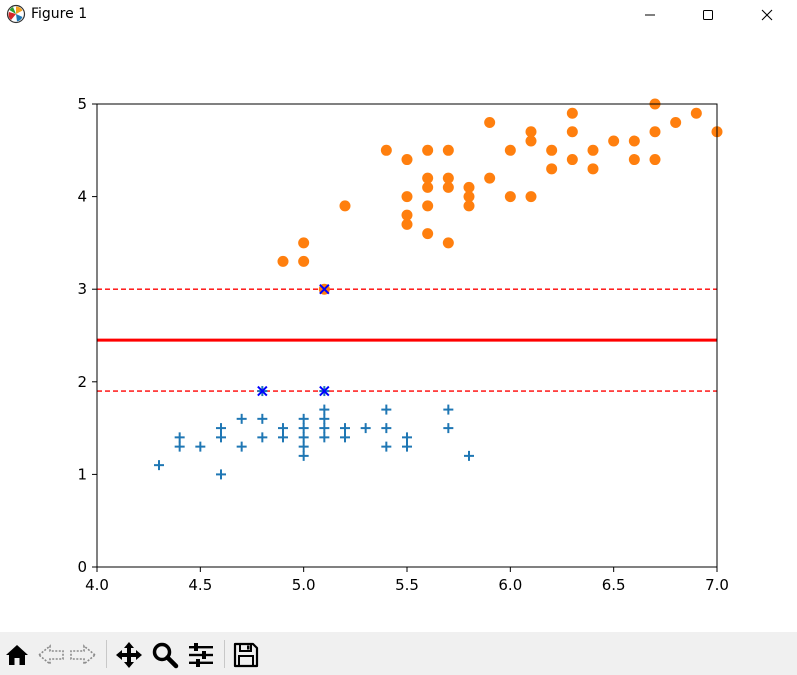  I want to click on maximize-button, so click(708, 15).